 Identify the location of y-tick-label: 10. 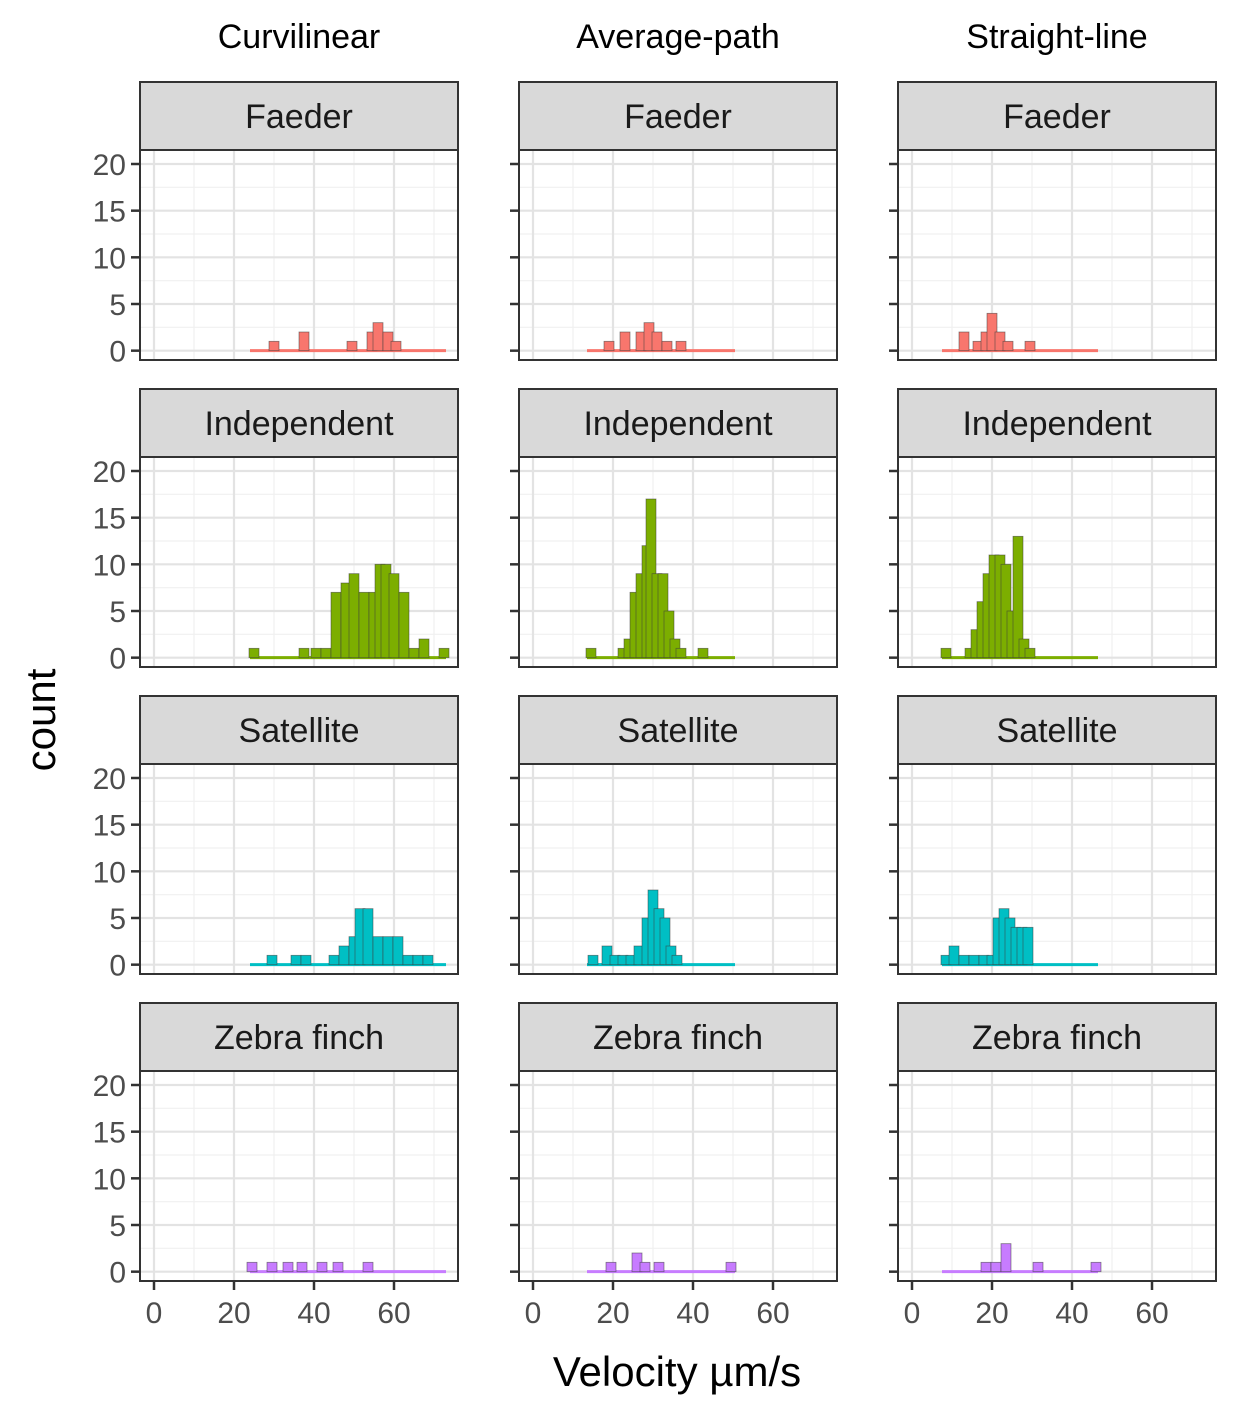
(109, 565).